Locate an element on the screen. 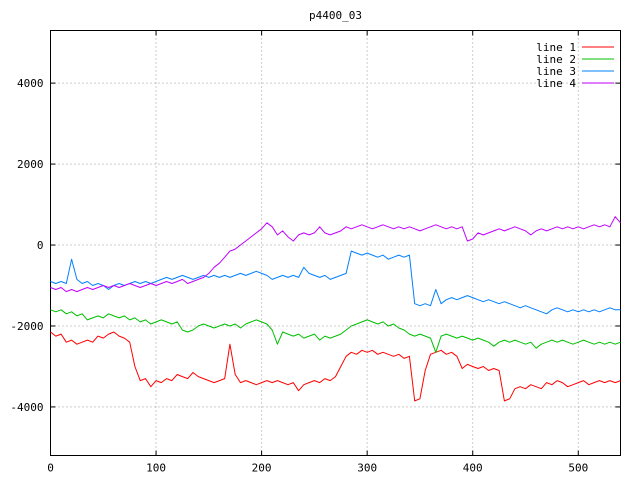  x-tick-label: 300 is located at coordinates (367, 468).